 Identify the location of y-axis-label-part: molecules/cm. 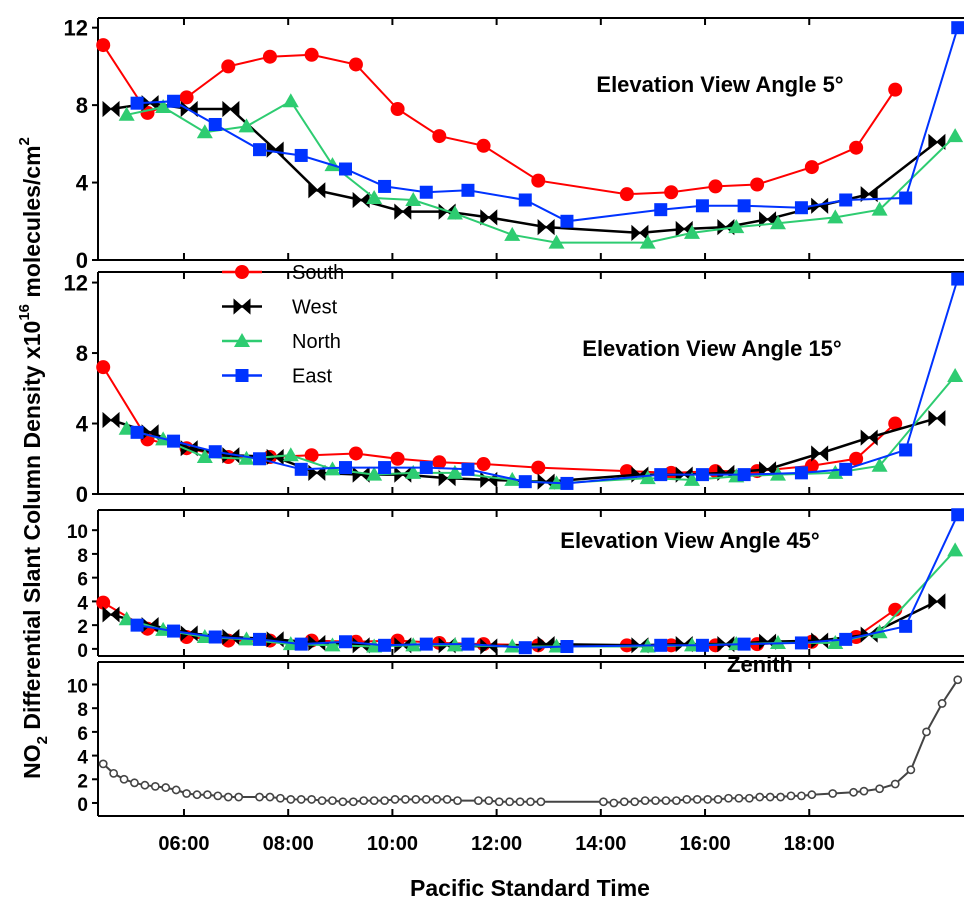
(32, 224).